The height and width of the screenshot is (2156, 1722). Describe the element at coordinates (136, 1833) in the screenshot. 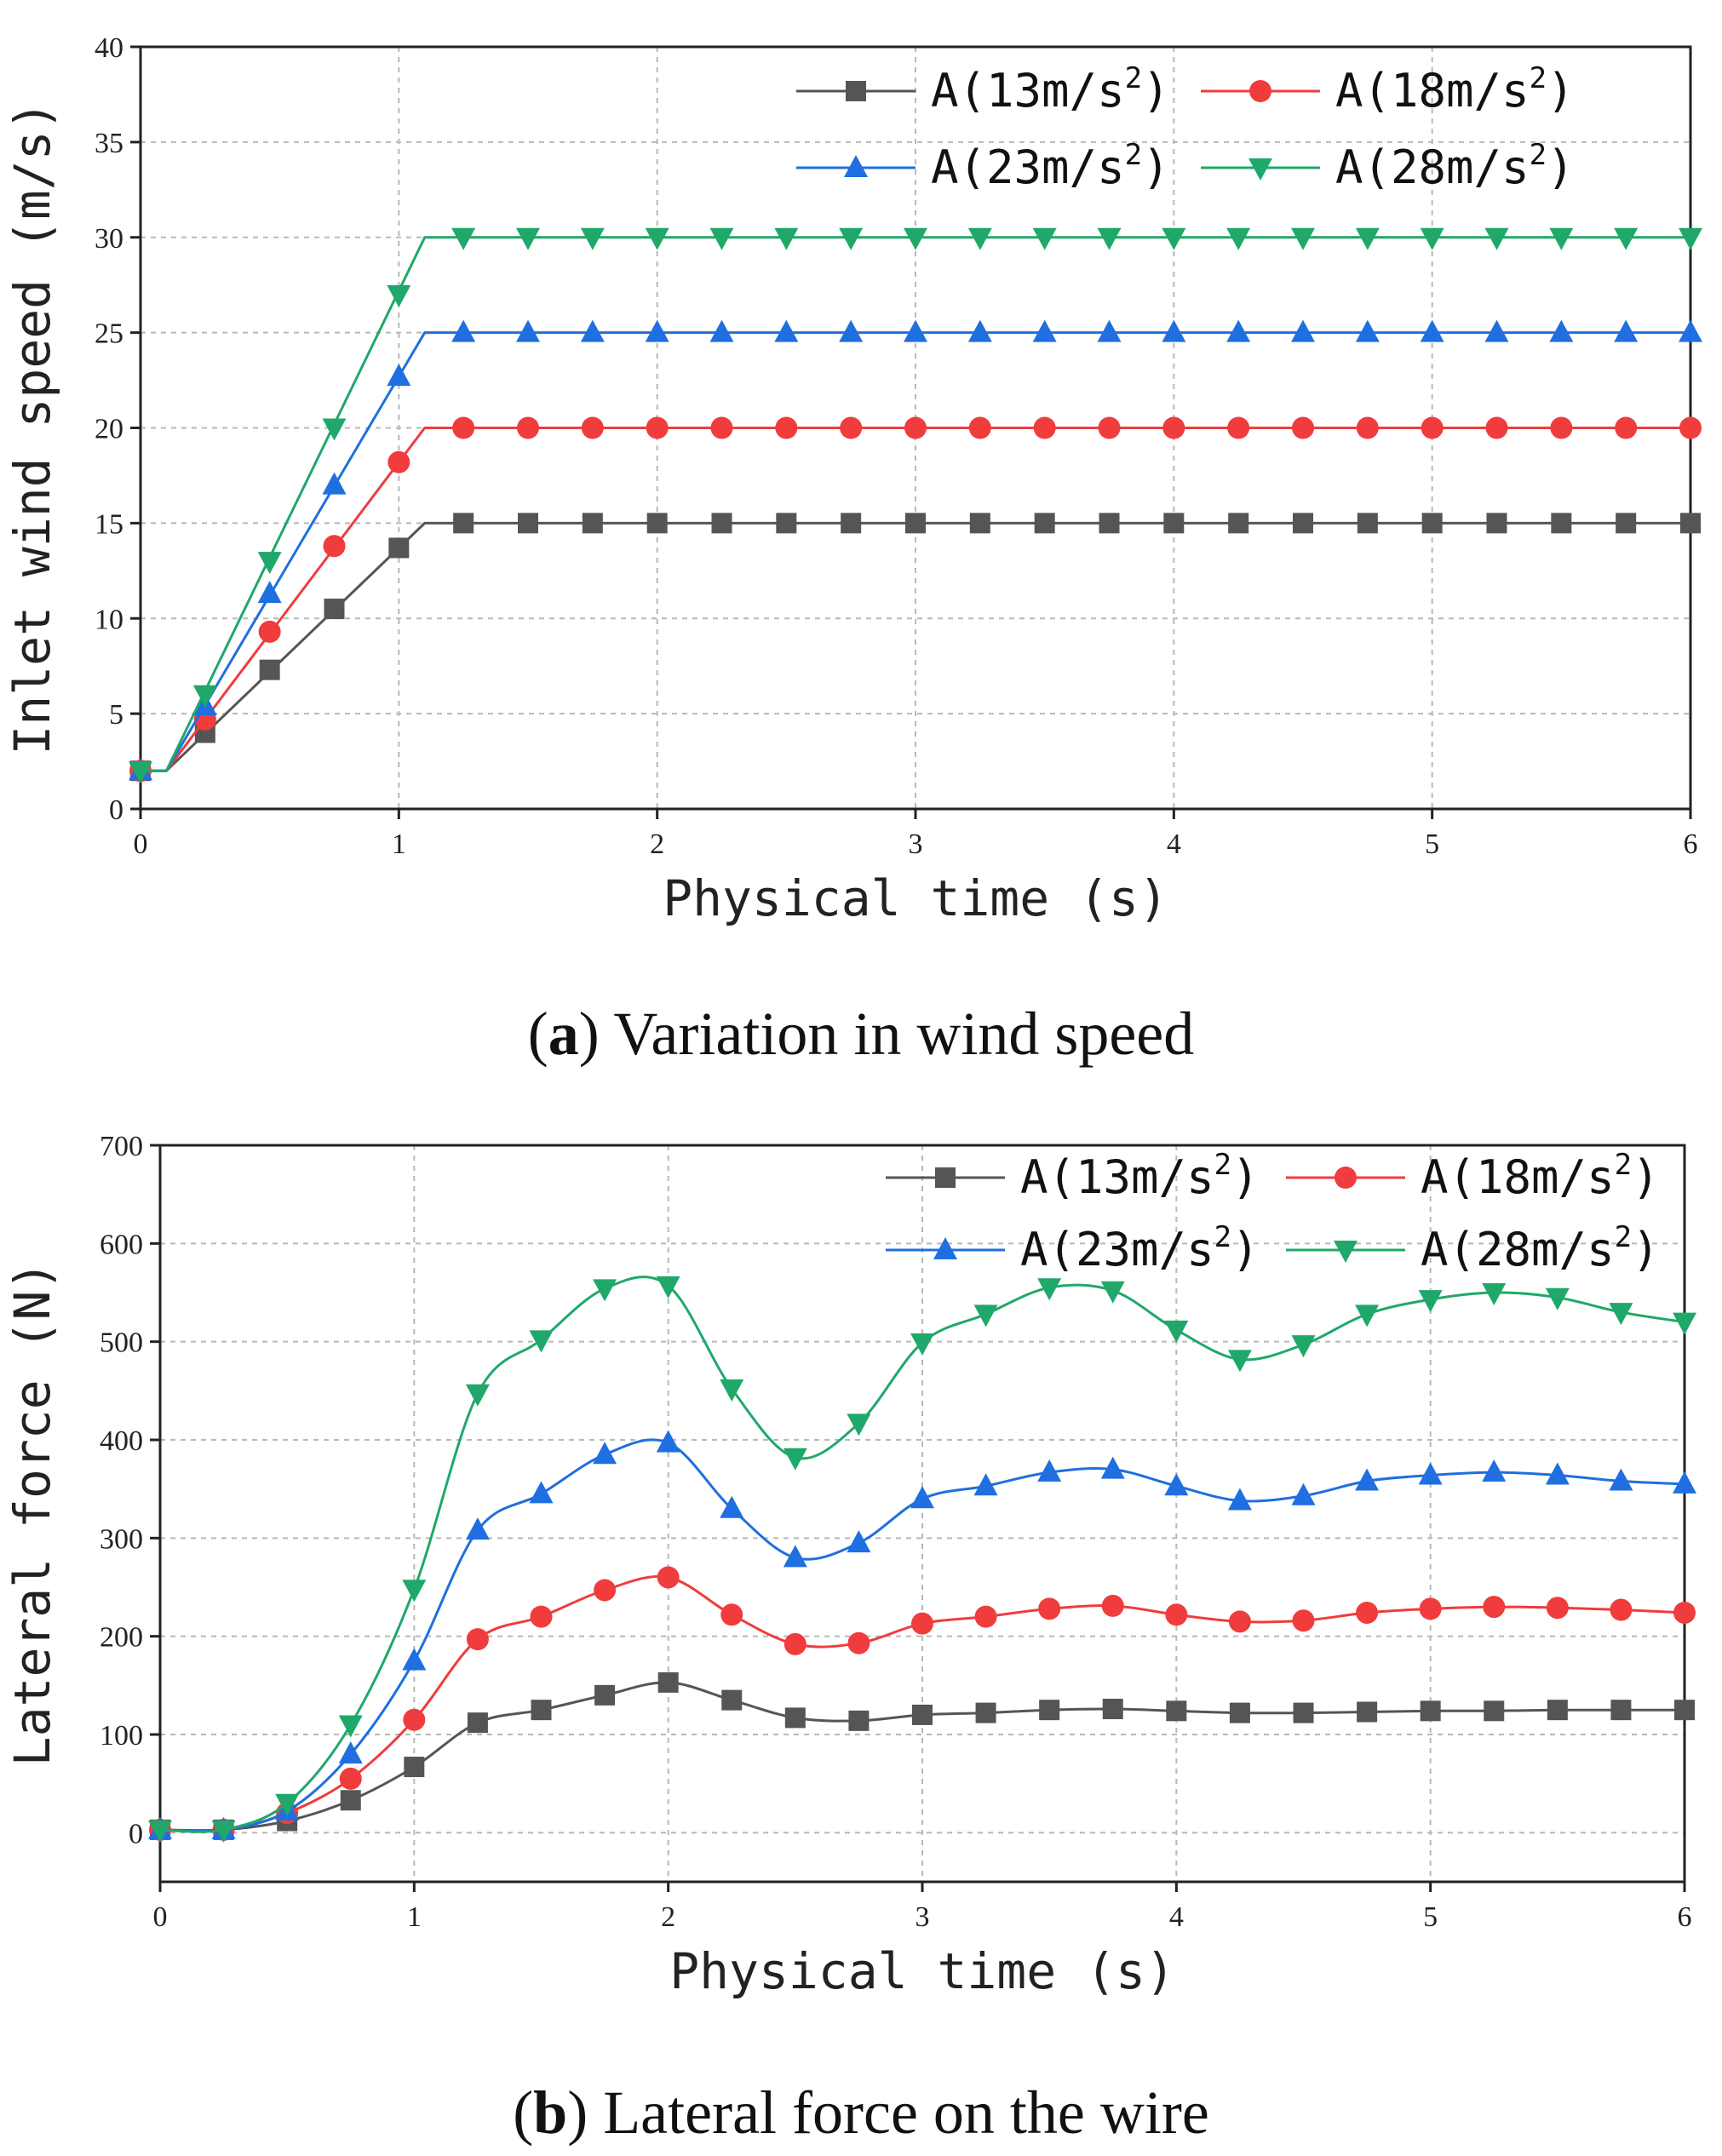

I see `y-tick-label-0: 0` at that location.